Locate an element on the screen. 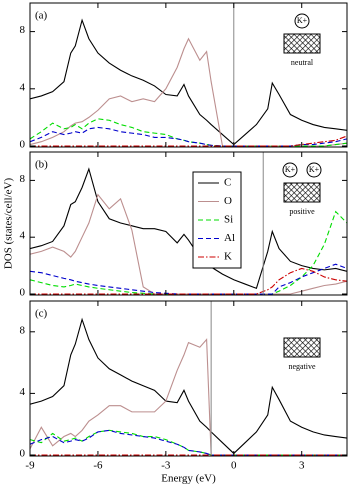  x-tick-label: -6 is located at coordinates (98, 466).